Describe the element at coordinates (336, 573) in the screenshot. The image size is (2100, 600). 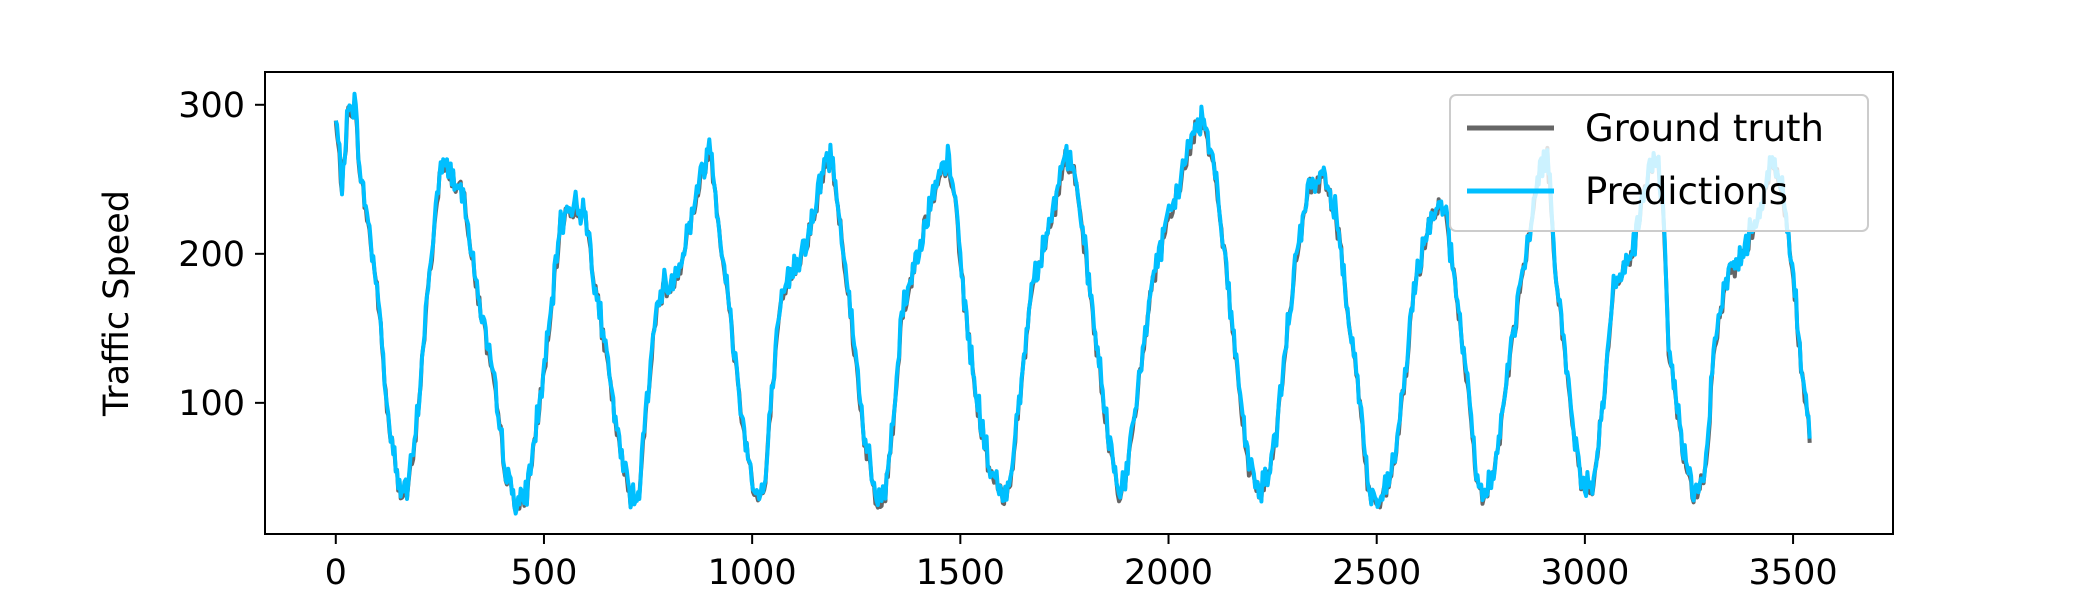
I see `x-tick-label: 0` at that location.